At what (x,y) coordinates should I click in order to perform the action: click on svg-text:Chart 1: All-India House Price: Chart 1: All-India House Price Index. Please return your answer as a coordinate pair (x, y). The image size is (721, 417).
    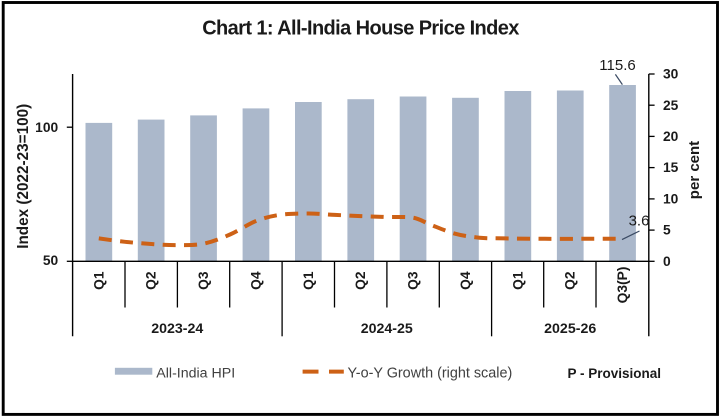
    Looking at the image, I should click on (360, 29).